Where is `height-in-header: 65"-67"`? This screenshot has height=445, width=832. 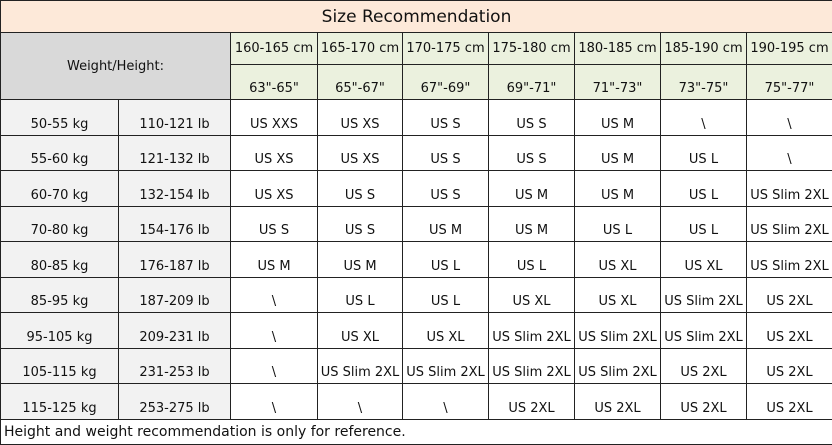
height-in-header: 65"-67" is located at coordinates (360, 82).